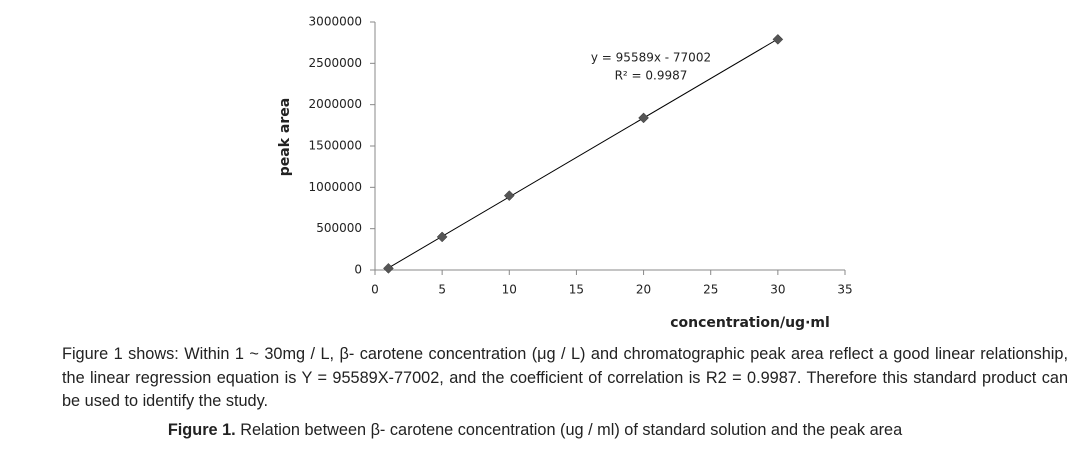 The height and width of the screenshot is (457, 1070). I want to click on y-tick-label: 2000000, so click(335, 104).